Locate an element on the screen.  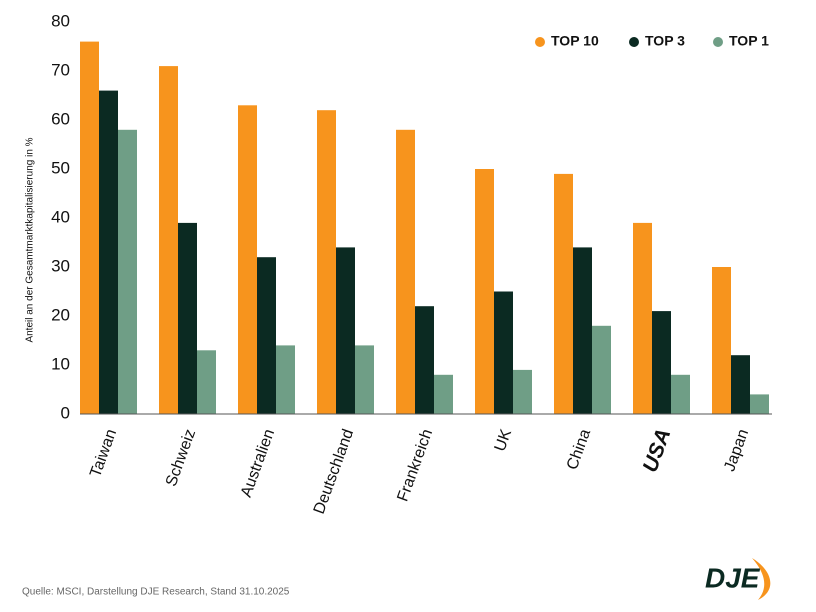
y-tick-label: 50 is located at coordinates (60, 167).